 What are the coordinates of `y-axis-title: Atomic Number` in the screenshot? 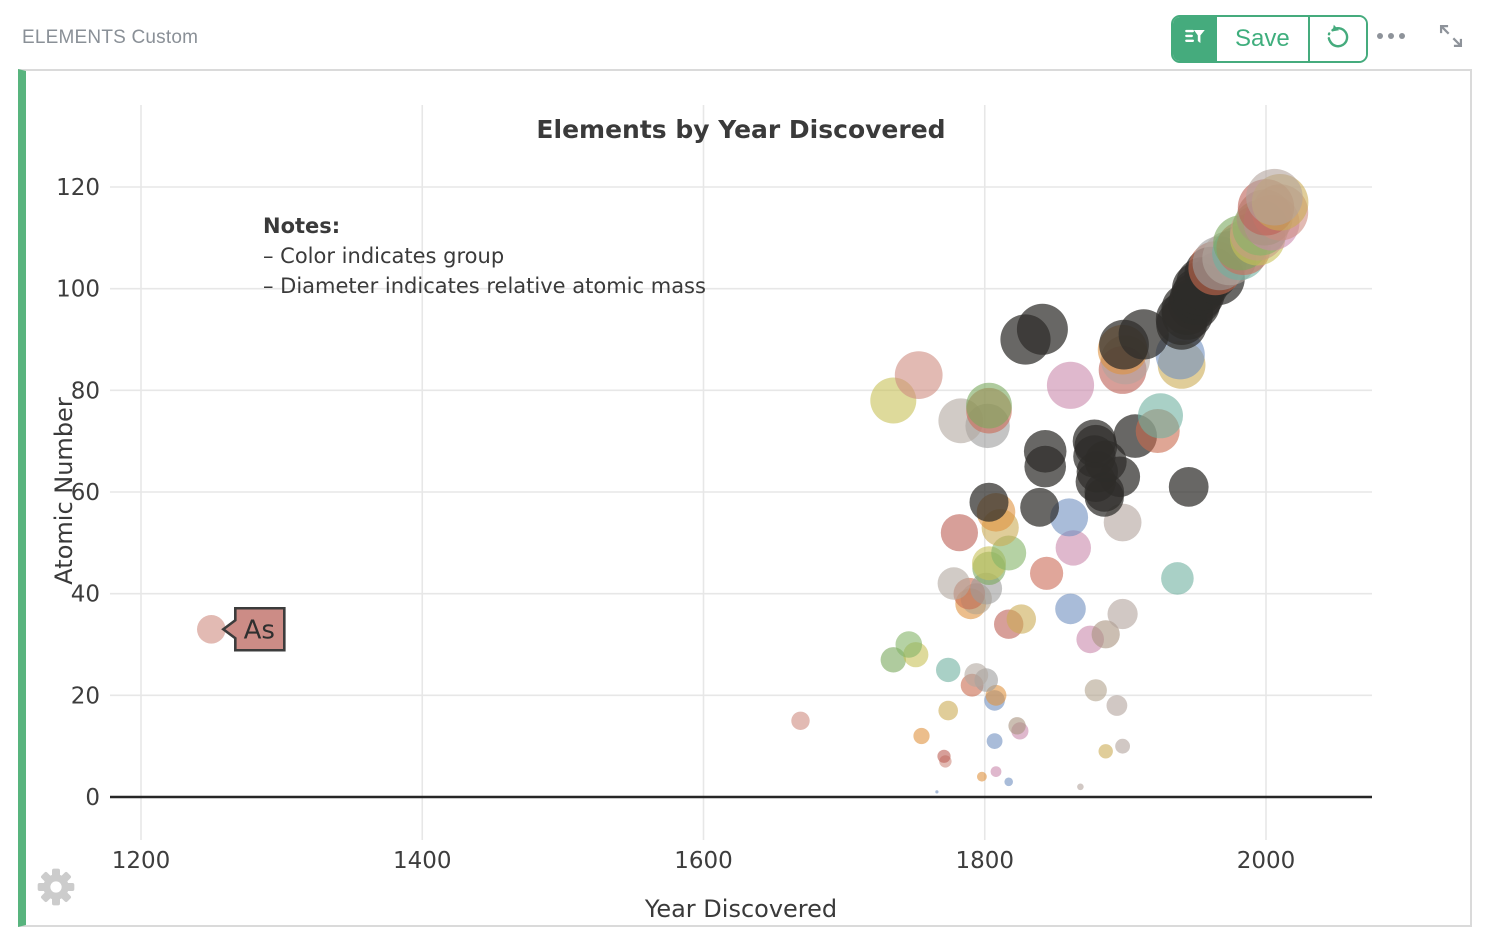 It's located at (64, 491).